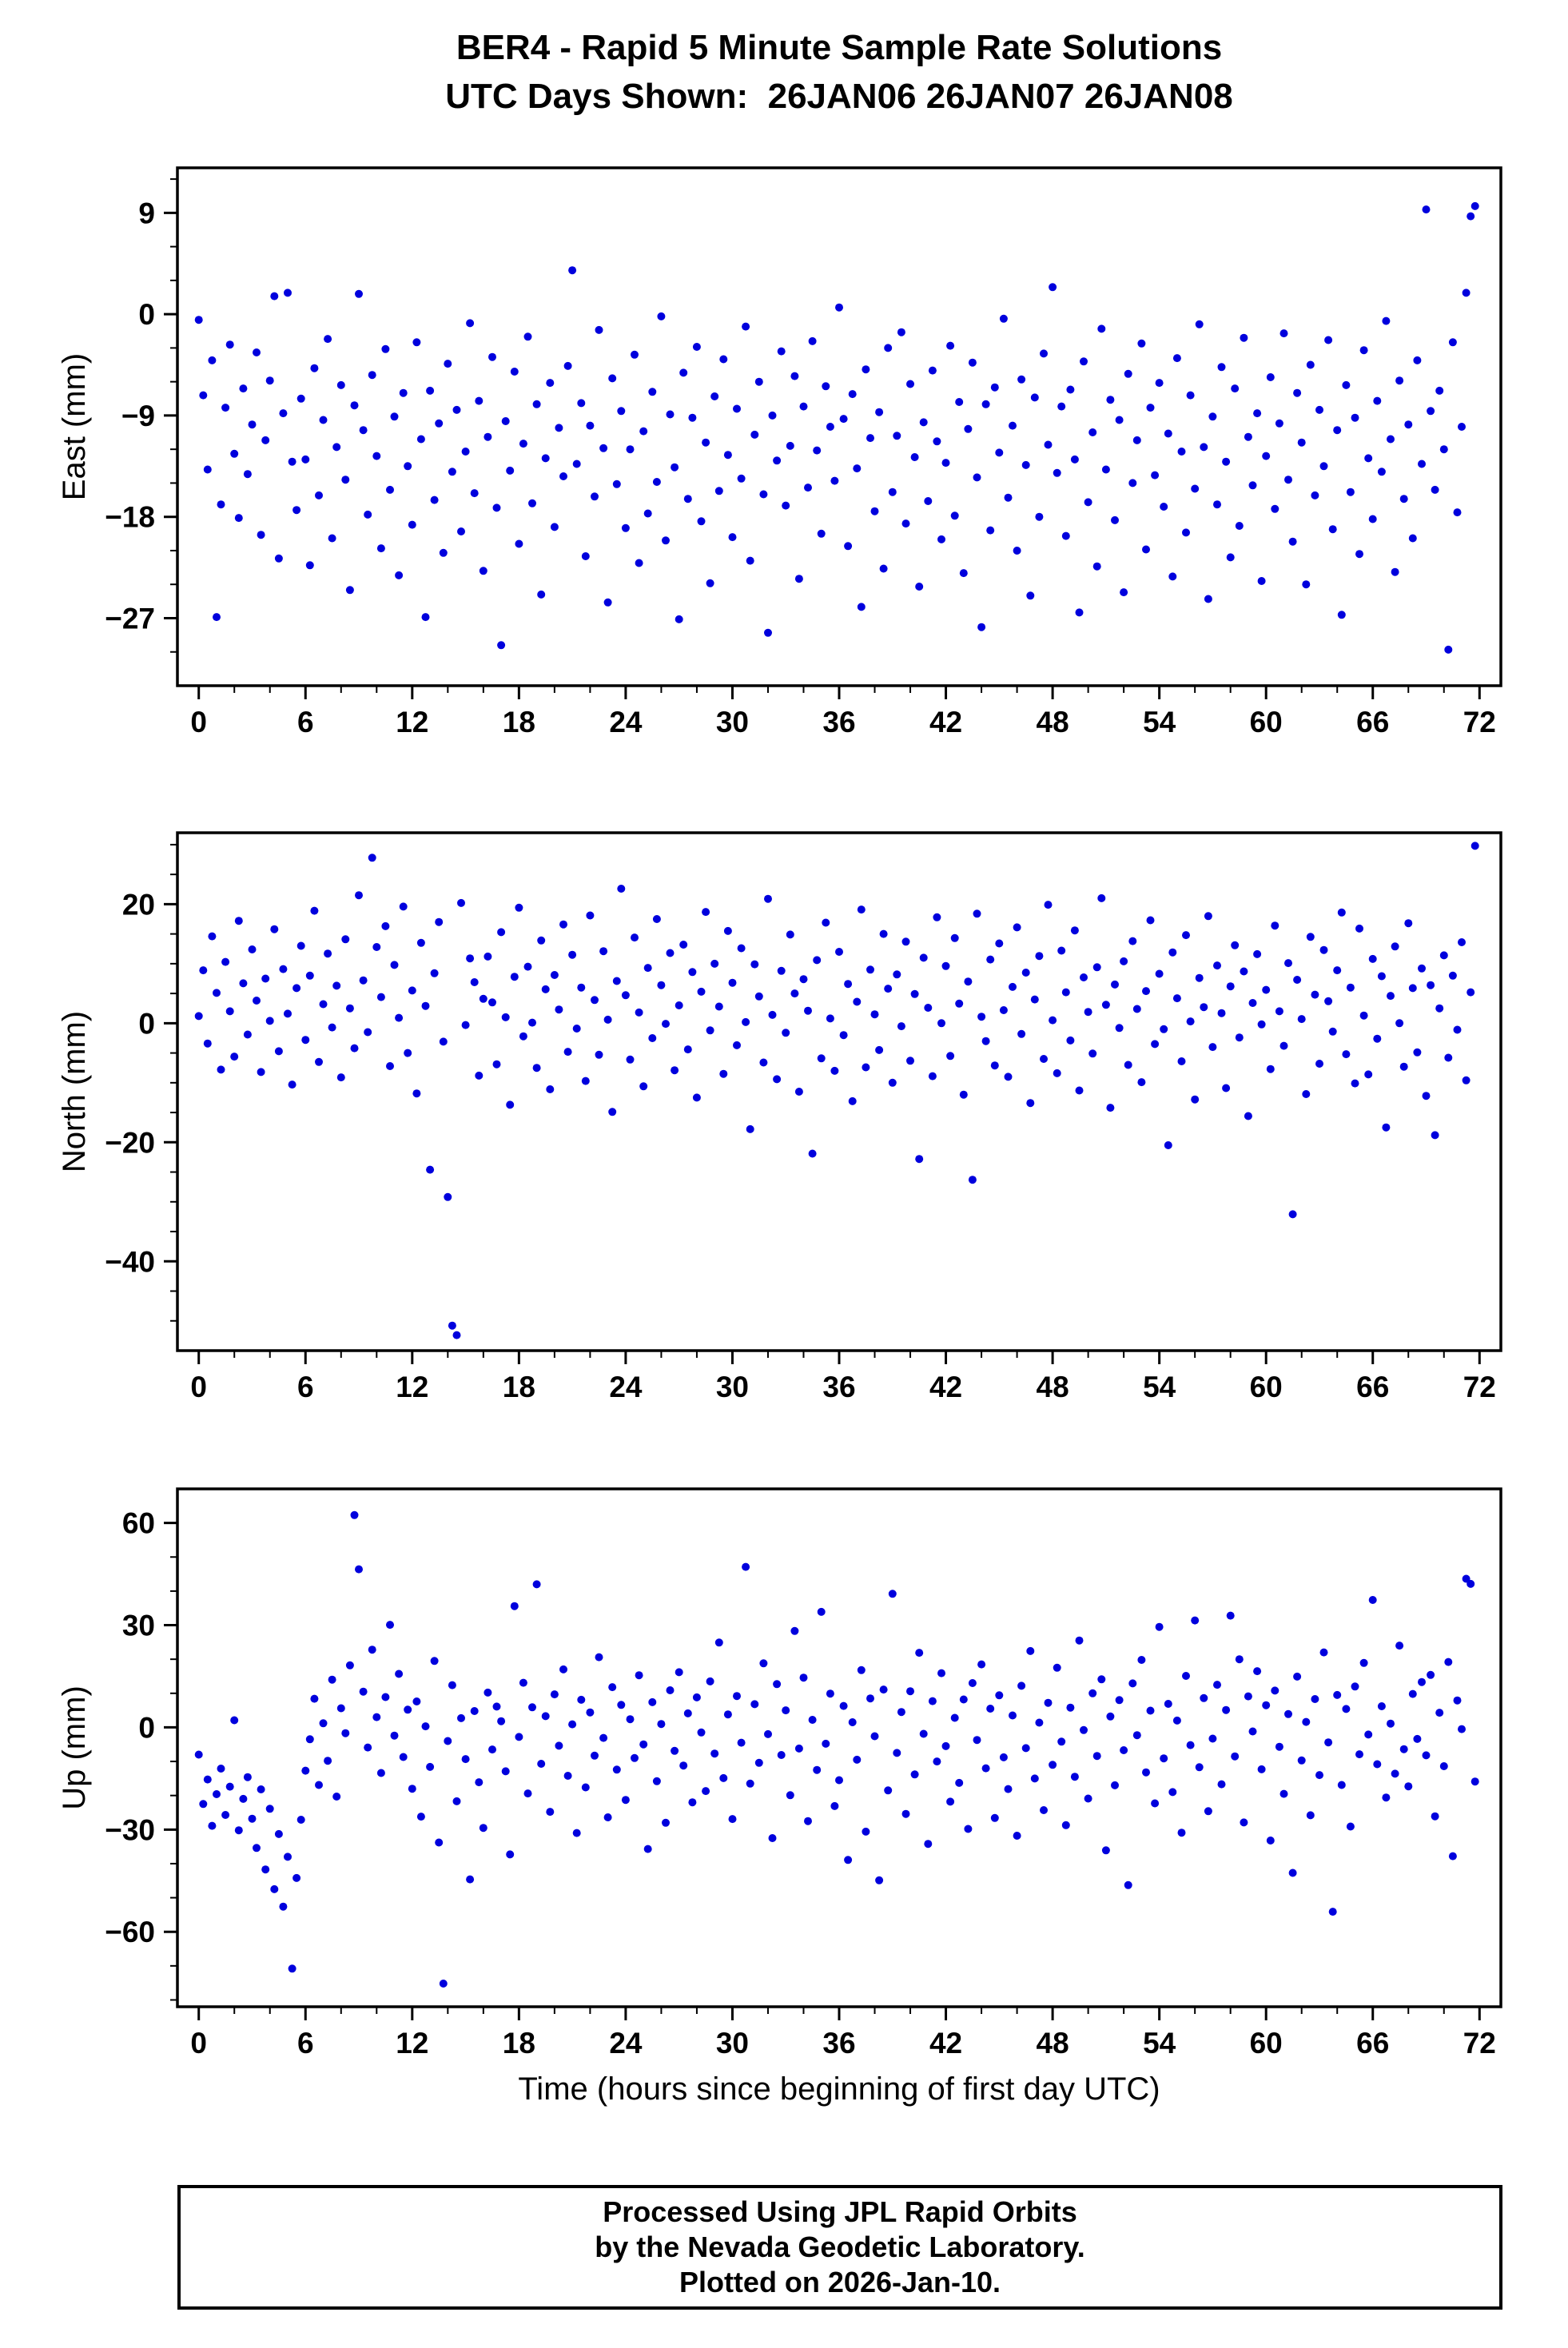 This screenshot has height=2348, width=1568. I want to click on plot-title-line2: UTC Days Shown: 26JAN06 26JAN07 26JAN08, so click(839, 96).